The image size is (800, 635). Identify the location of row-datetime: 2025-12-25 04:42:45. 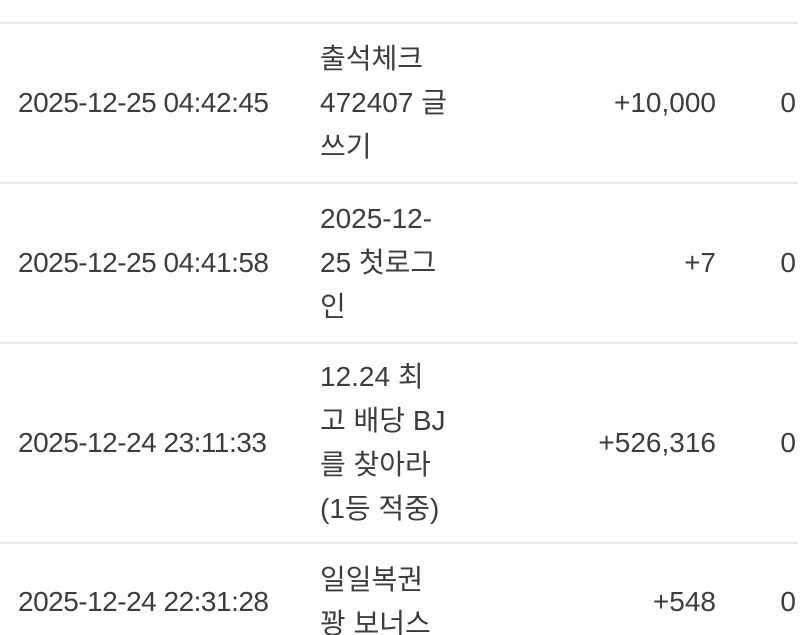
(143, 102).